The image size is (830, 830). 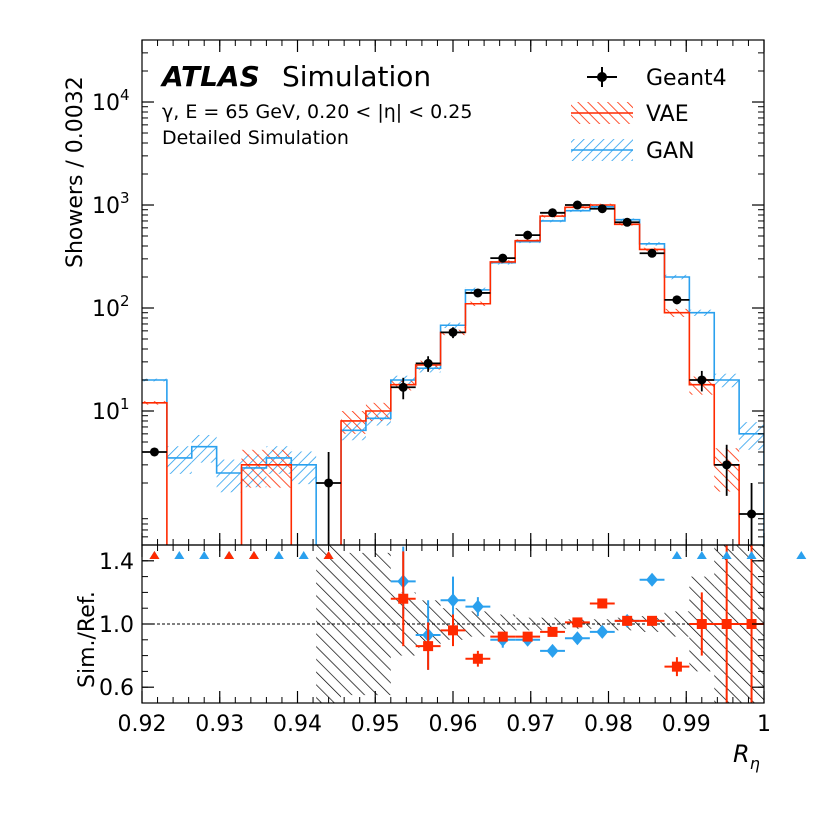 I want to click on particle-energy-label: γ, E = 65 GeV, 0.20 < |η| < 0.25, so click(x=317, y=112).